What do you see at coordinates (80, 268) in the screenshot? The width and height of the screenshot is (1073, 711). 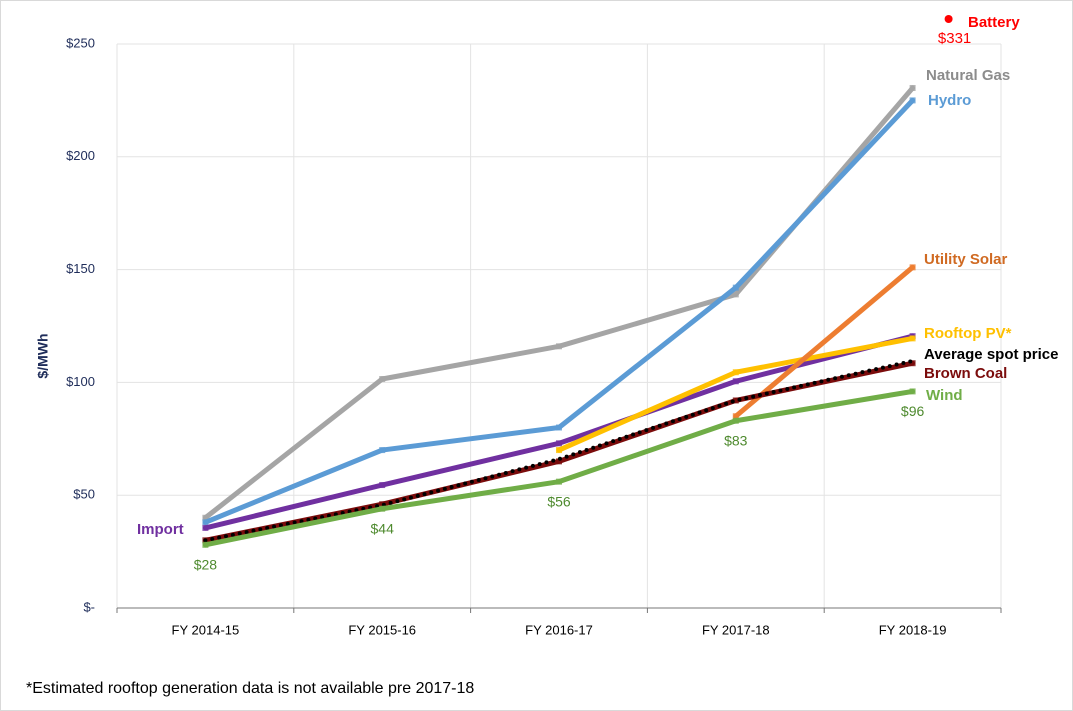 I see `y-tick-label: $150` at bounding box center [80, 268].